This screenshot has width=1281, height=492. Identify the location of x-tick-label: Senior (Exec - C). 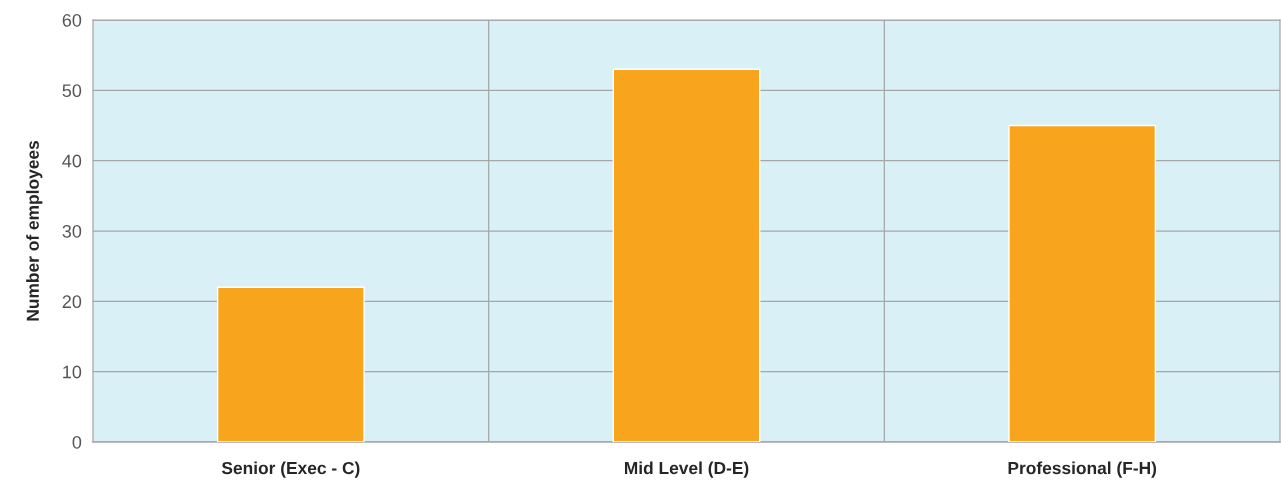
(290, 469).